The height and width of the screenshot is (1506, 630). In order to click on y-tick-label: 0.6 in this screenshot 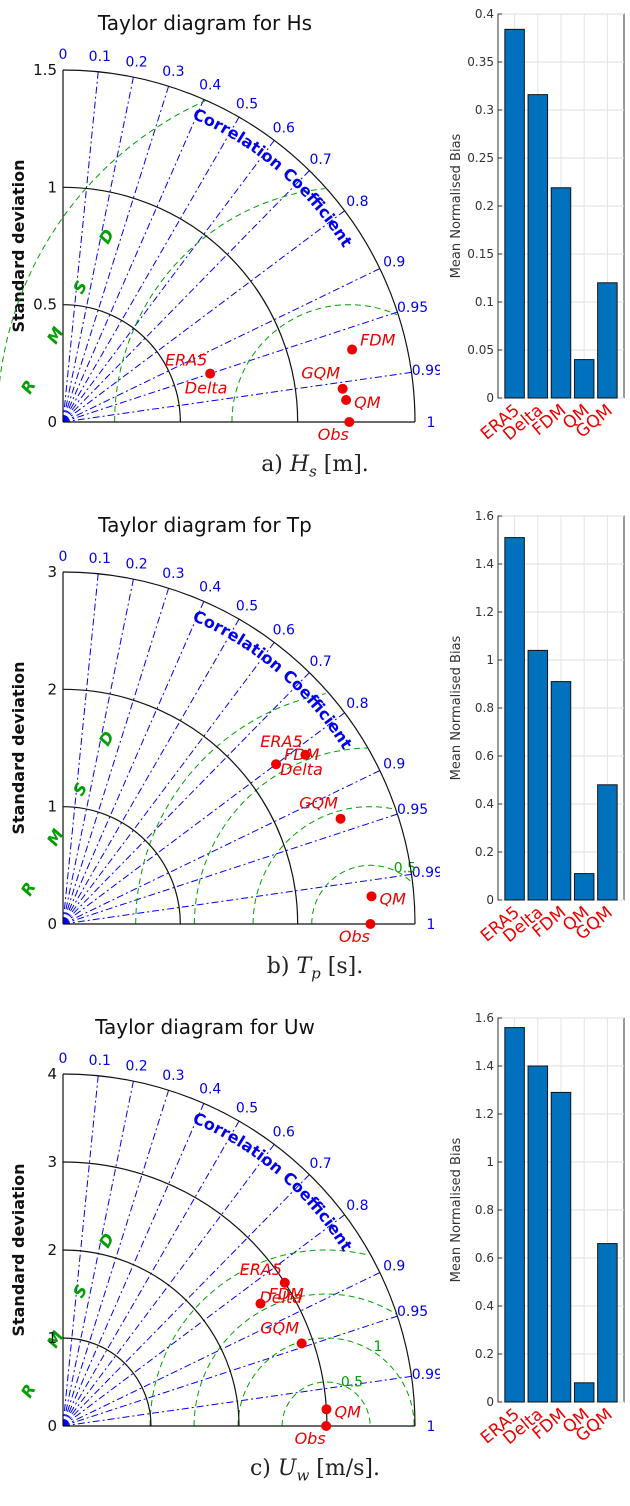, I will do `click(484, 756)`.